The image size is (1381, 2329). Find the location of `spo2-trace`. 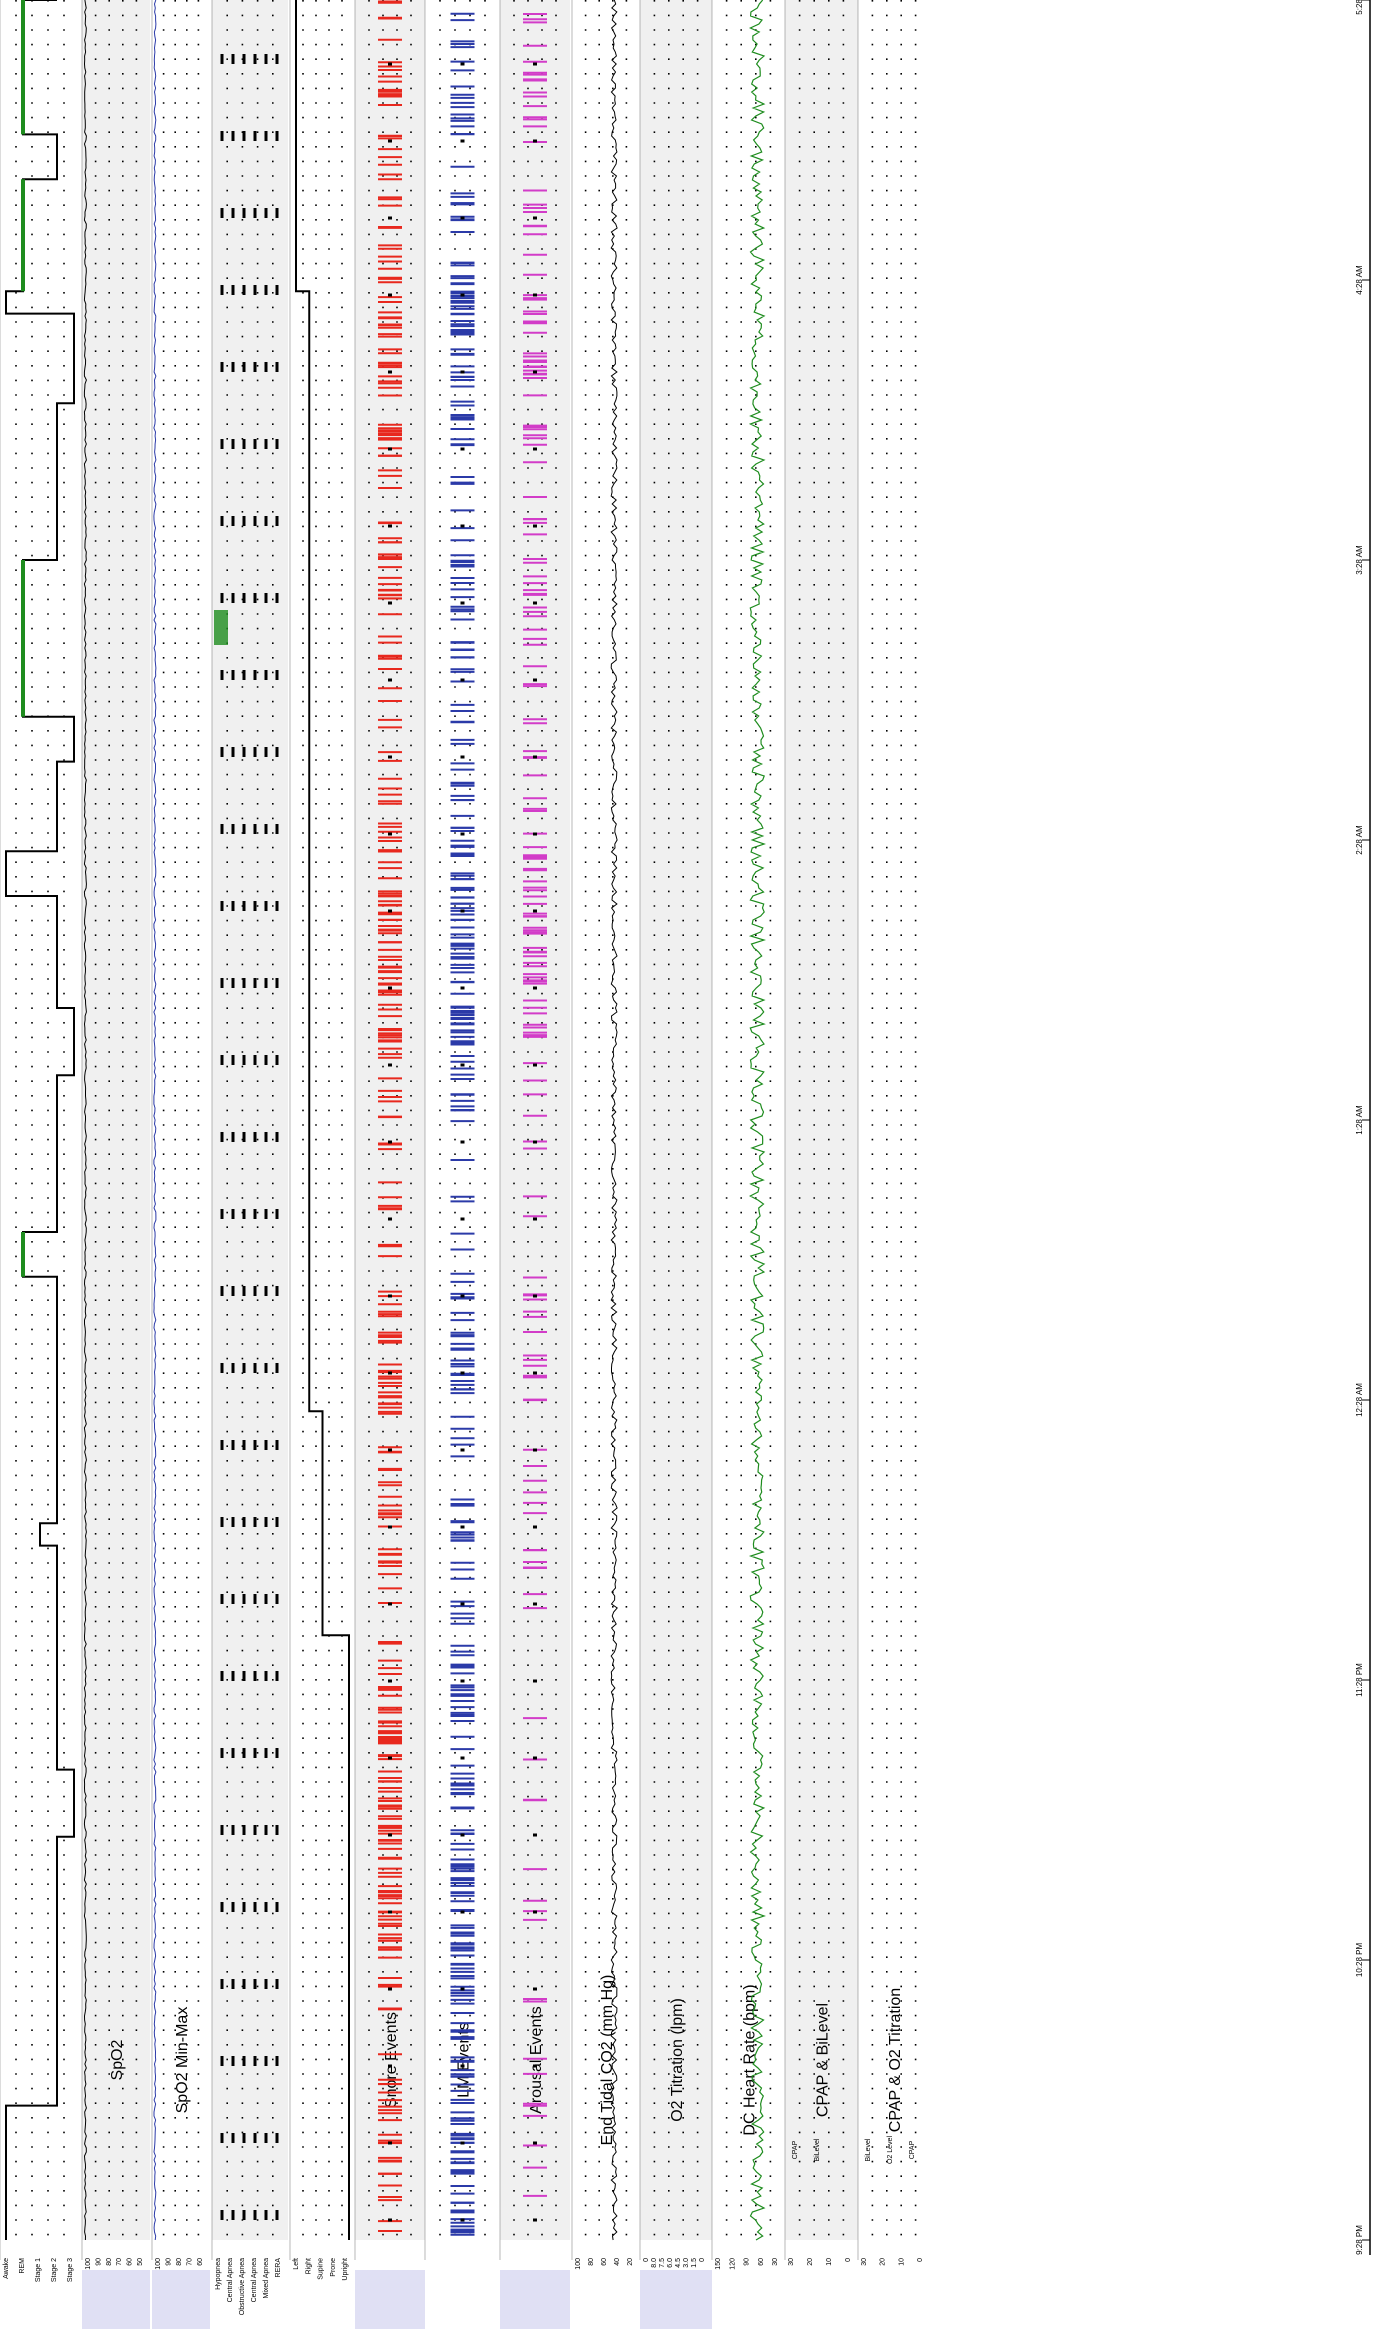

spo2-trace is located at coordinates (85, 1120).